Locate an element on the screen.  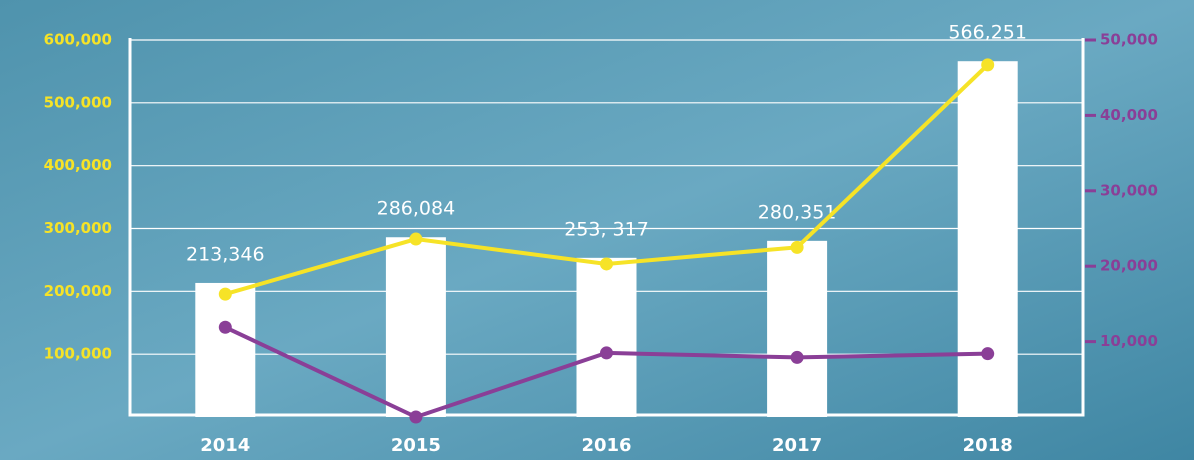
y-tick-label: 300,000 is located at coordinates (78, 228).